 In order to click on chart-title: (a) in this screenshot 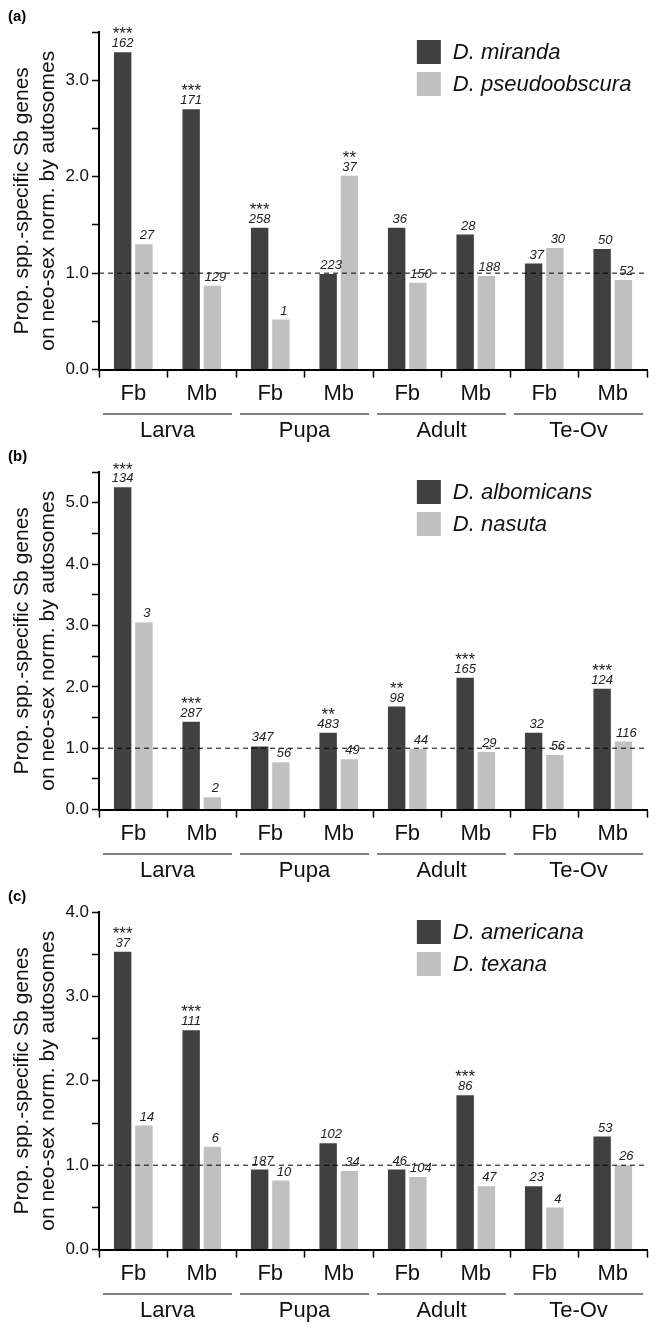, I will do `click(17, 16)`.